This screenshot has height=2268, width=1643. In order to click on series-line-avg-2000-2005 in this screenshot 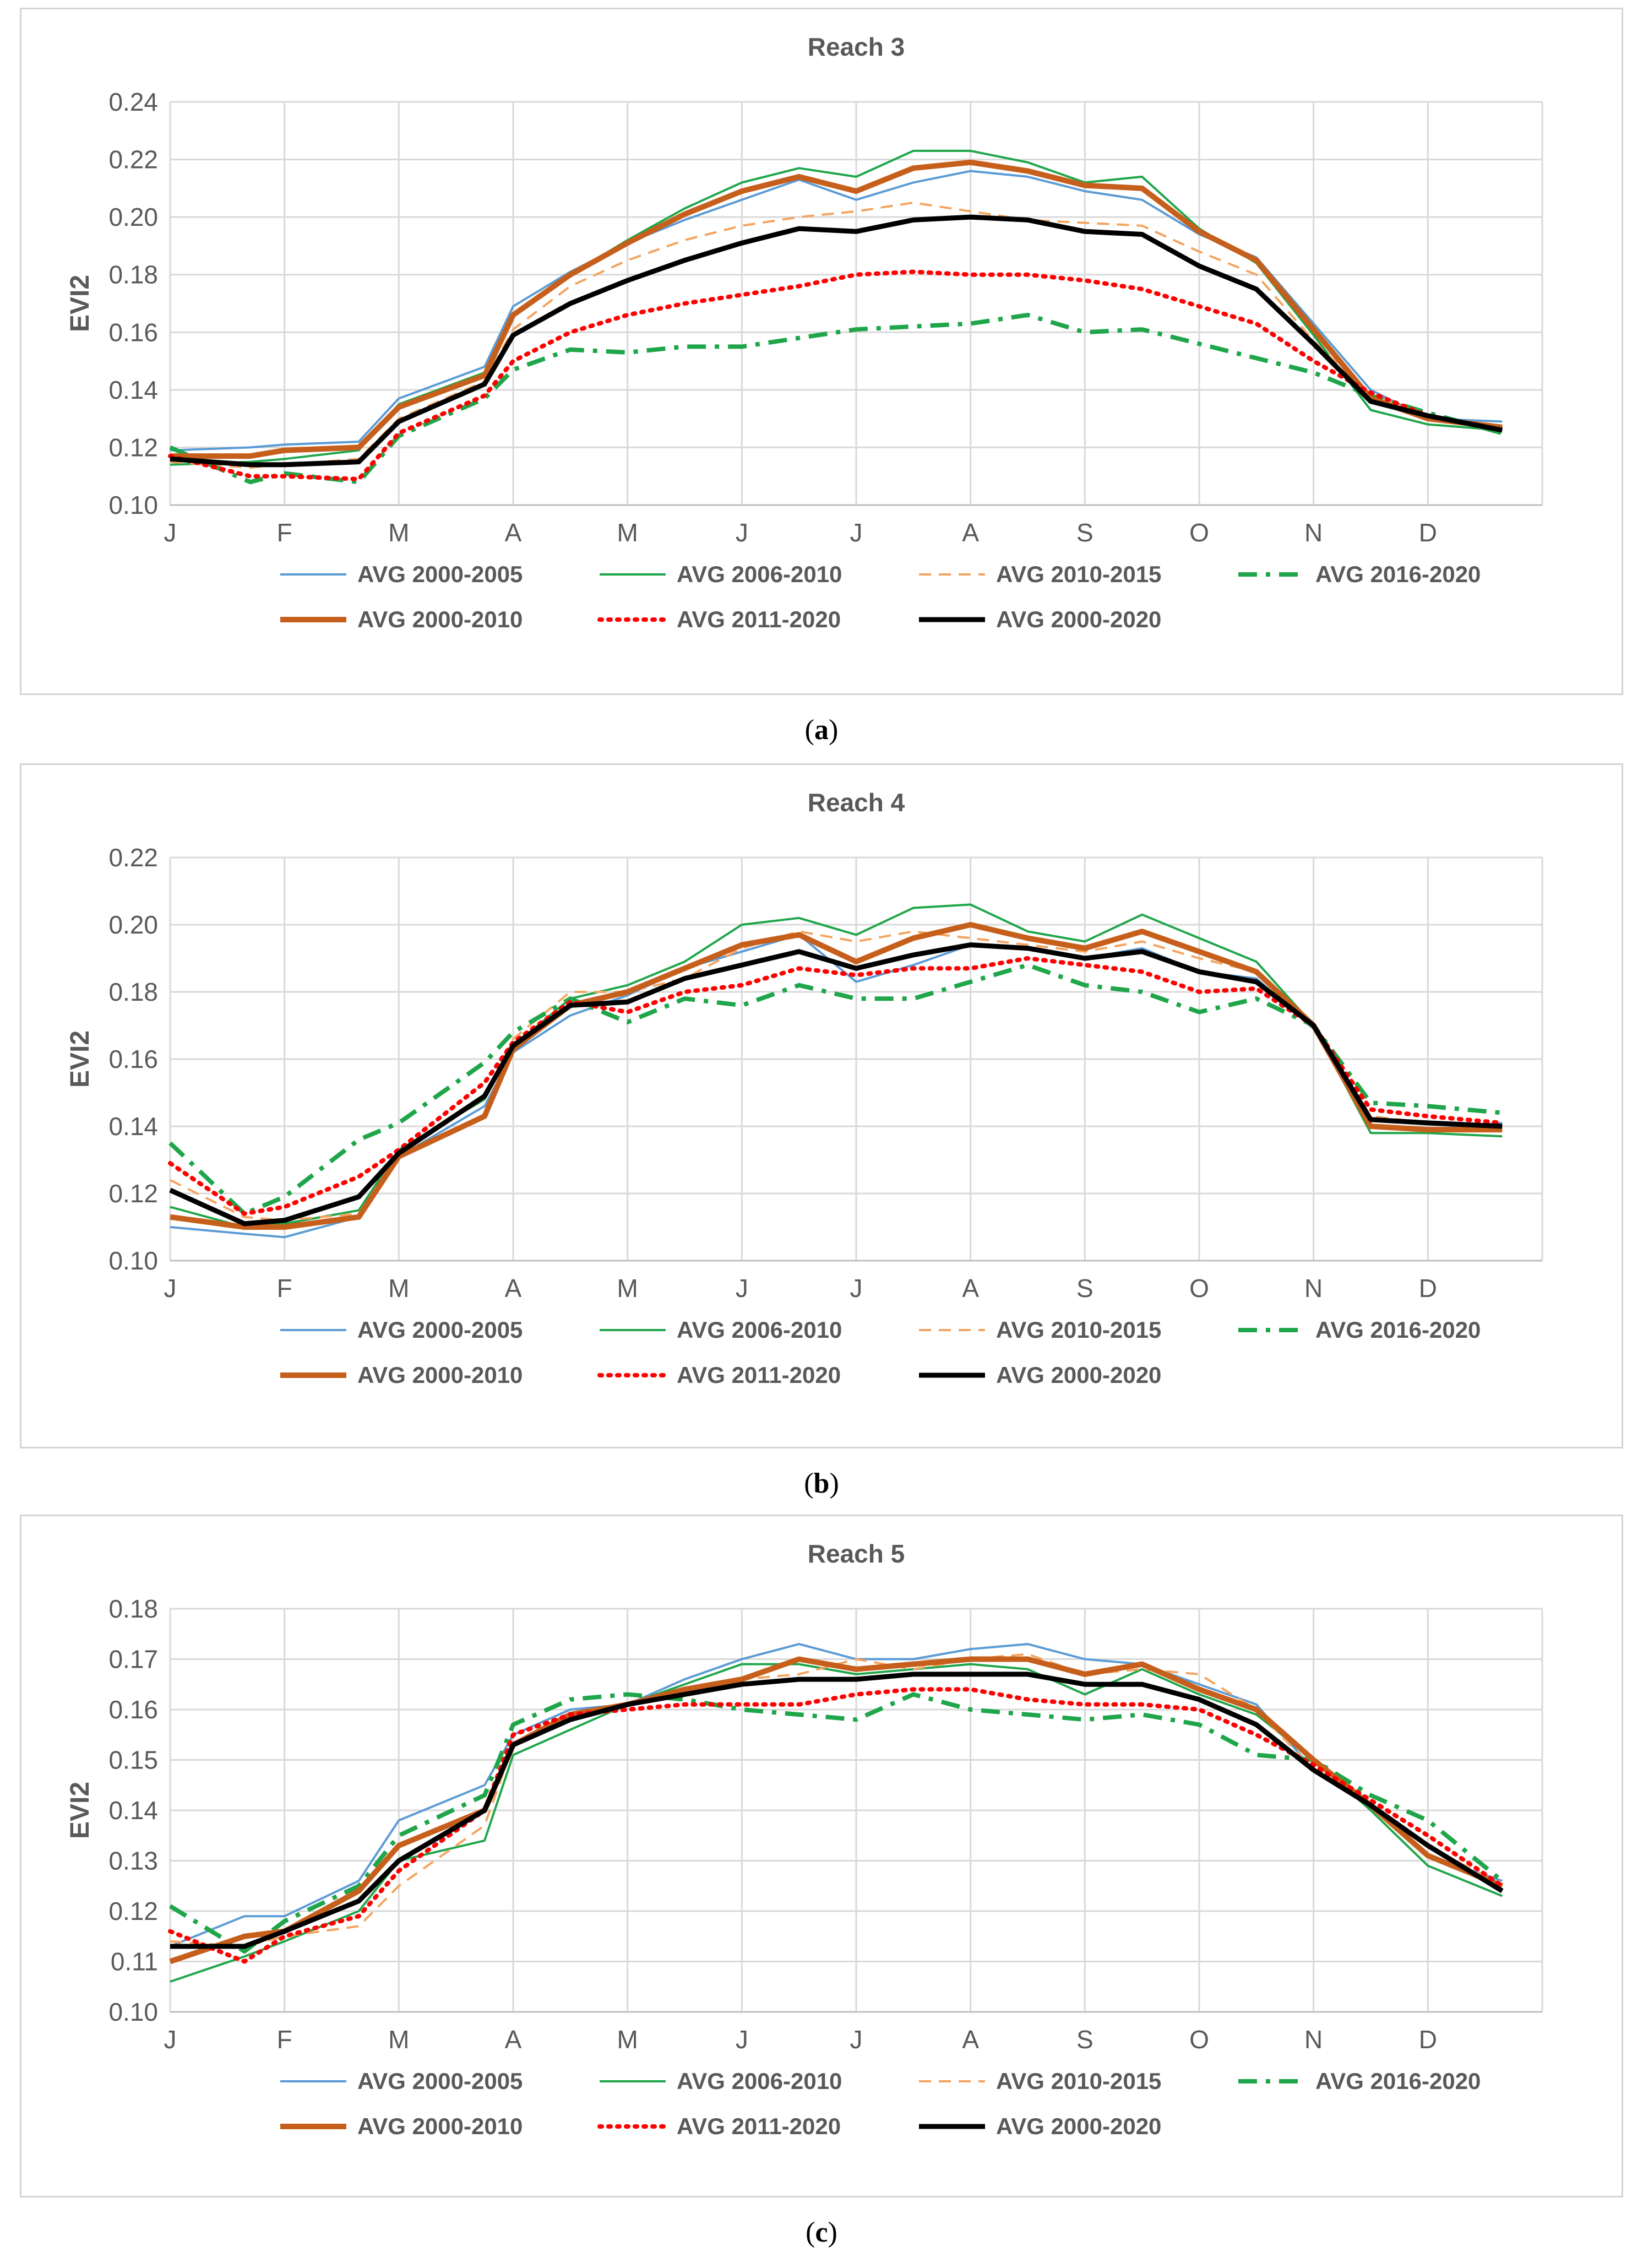, I will do `click(836, 311)`.